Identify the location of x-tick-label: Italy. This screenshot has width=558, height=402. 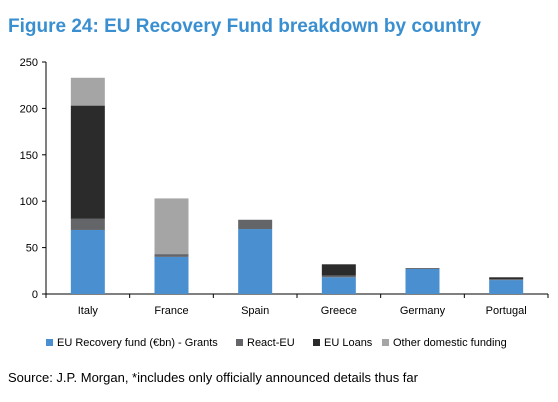
(88, 311).